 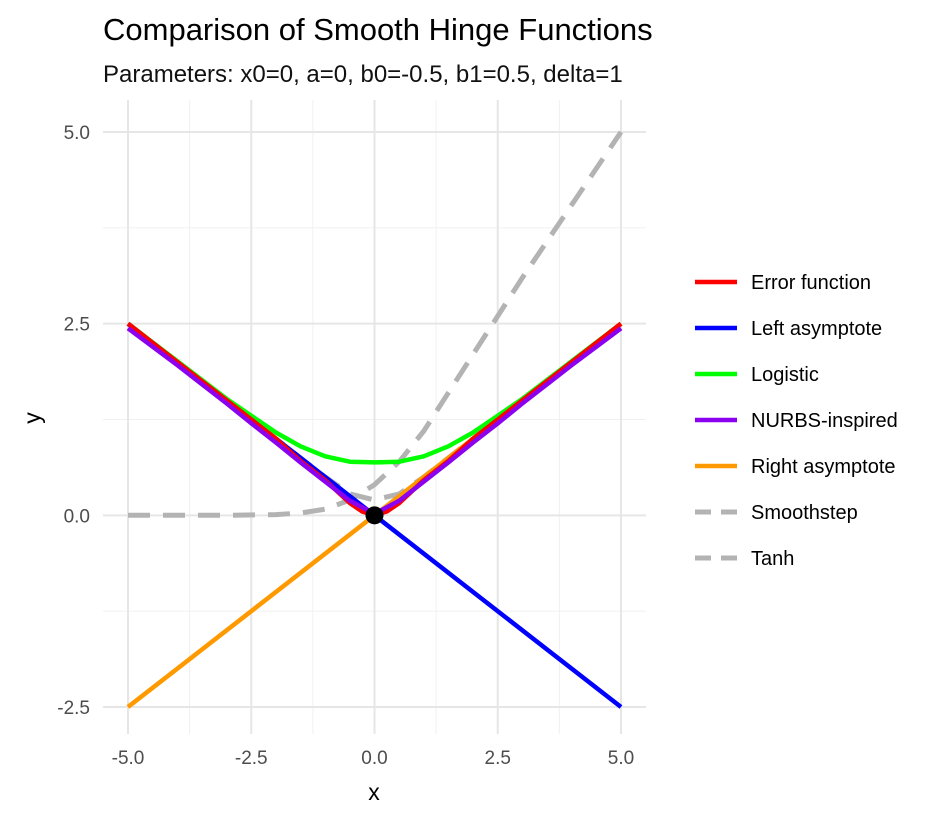 I want to click on chart-title: Comparison of Smooth Hinge Functions, so click(x=378, y=29).